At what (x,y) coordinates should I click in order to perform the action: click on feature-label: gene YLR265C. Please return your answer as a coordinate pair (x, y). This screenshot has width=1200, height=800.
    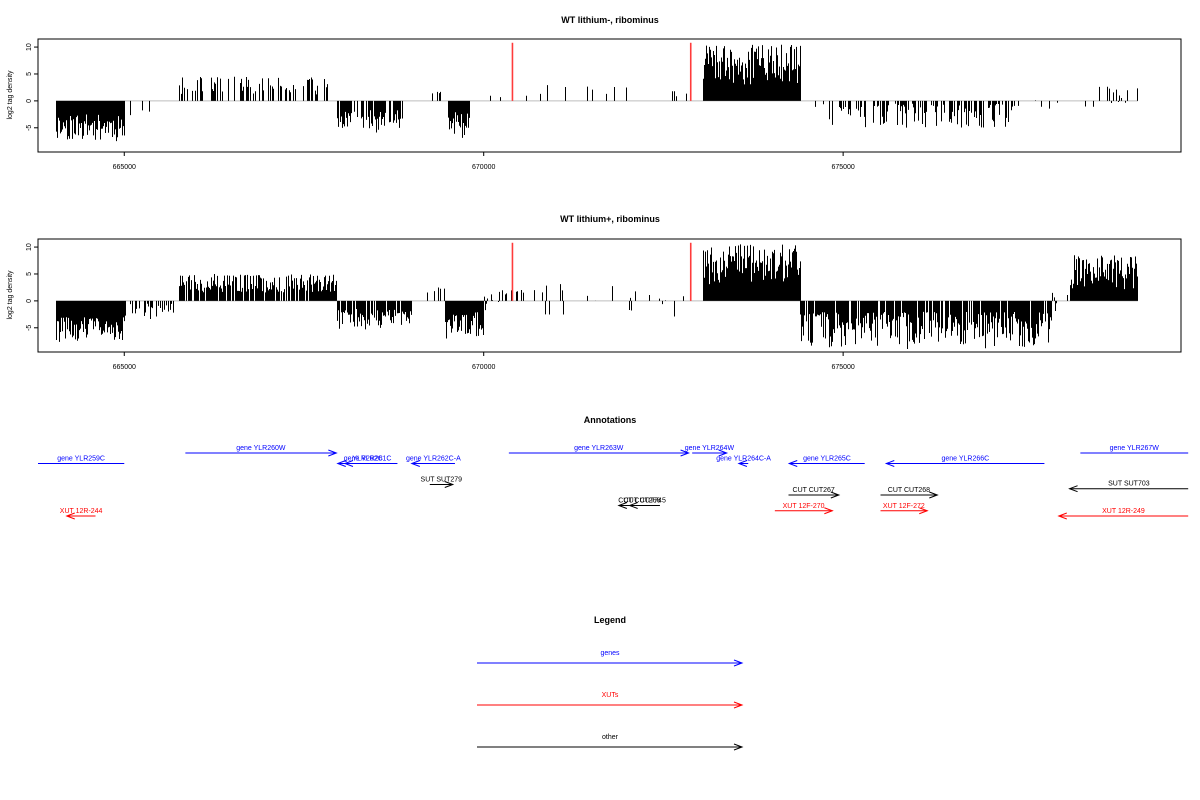
    Looking at the image, I should click on (827, 459).